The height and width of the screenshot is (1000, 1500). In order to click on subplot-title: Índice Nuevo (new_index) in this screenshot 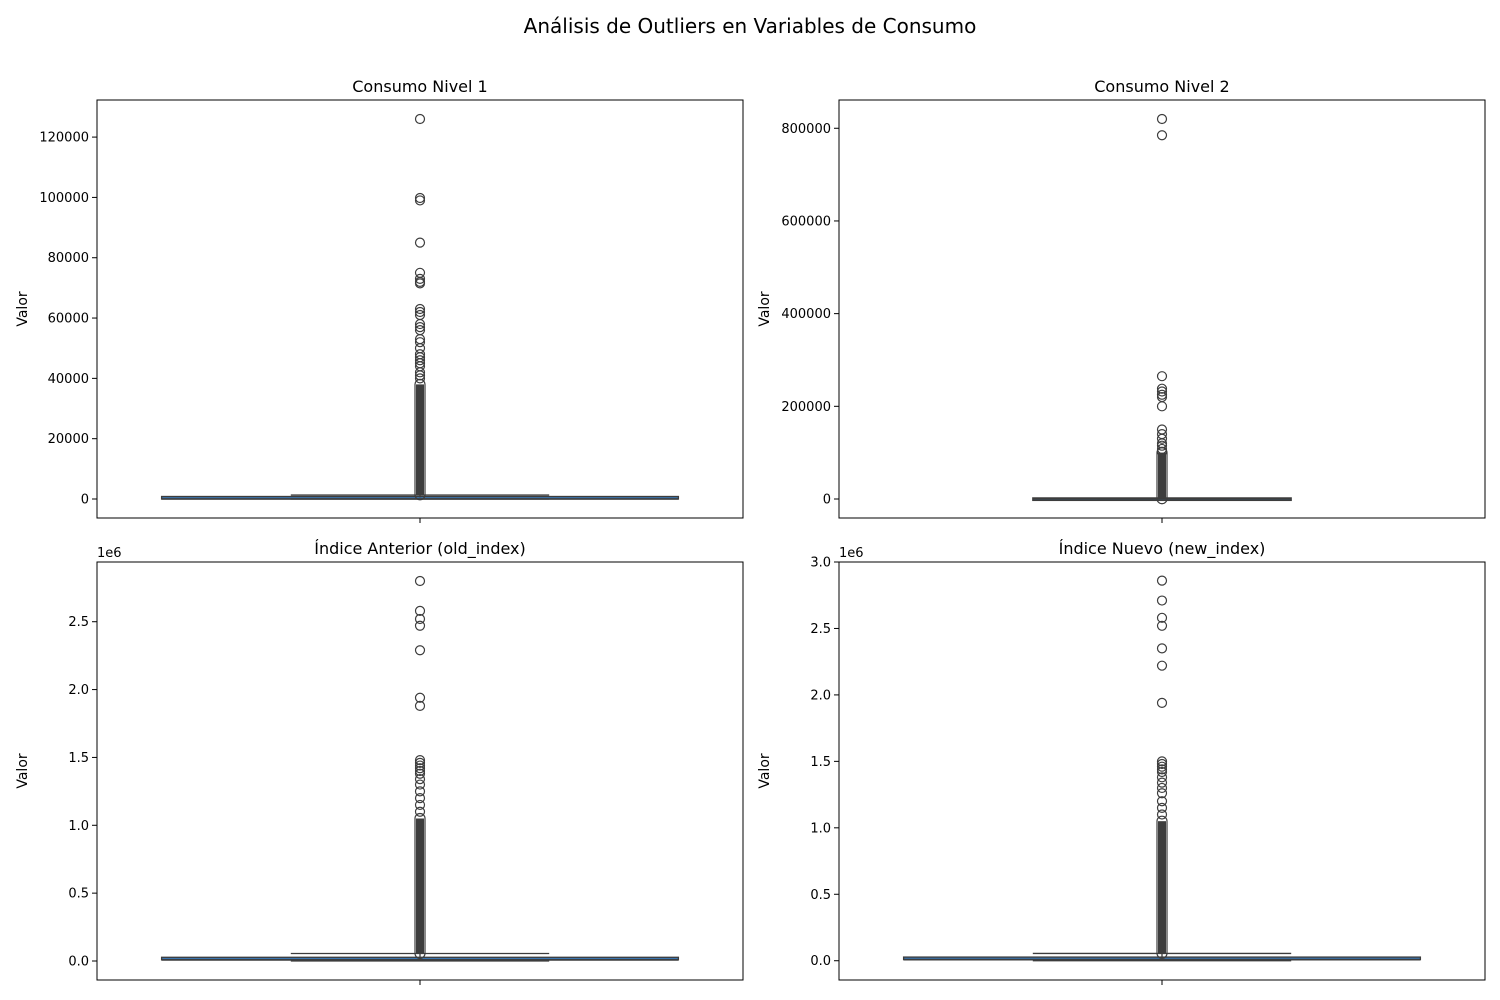, I will do `click(1162, 549)`.